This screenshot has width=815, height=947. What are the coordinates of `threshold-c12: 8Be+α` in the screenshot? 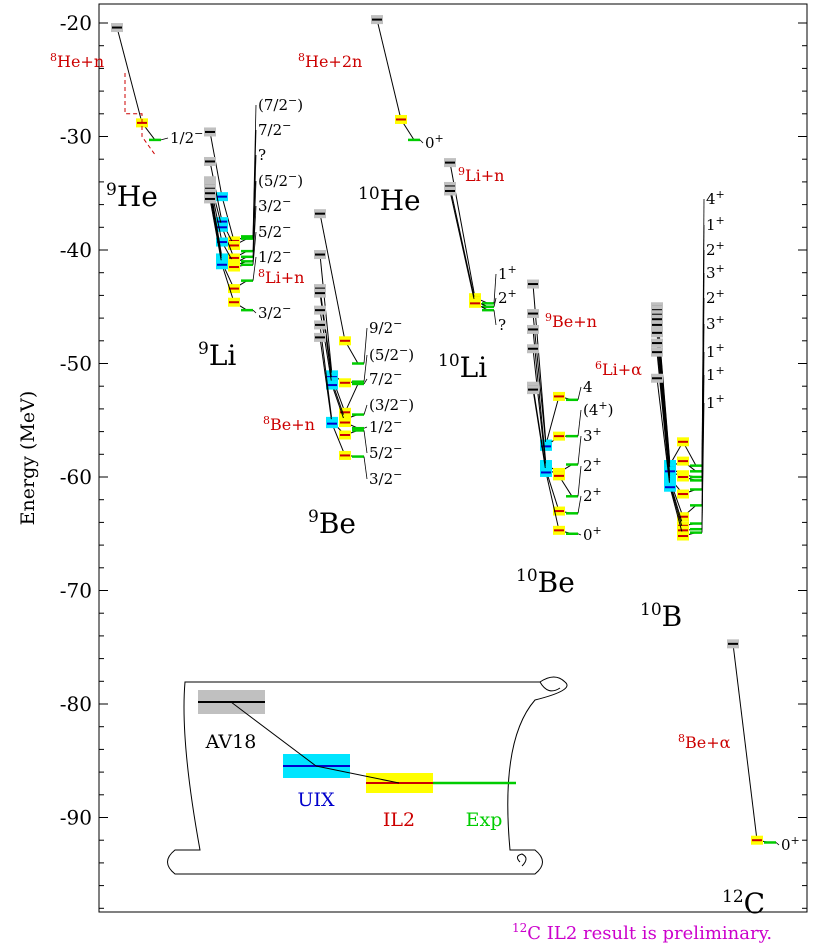 It's located at (704, 742).